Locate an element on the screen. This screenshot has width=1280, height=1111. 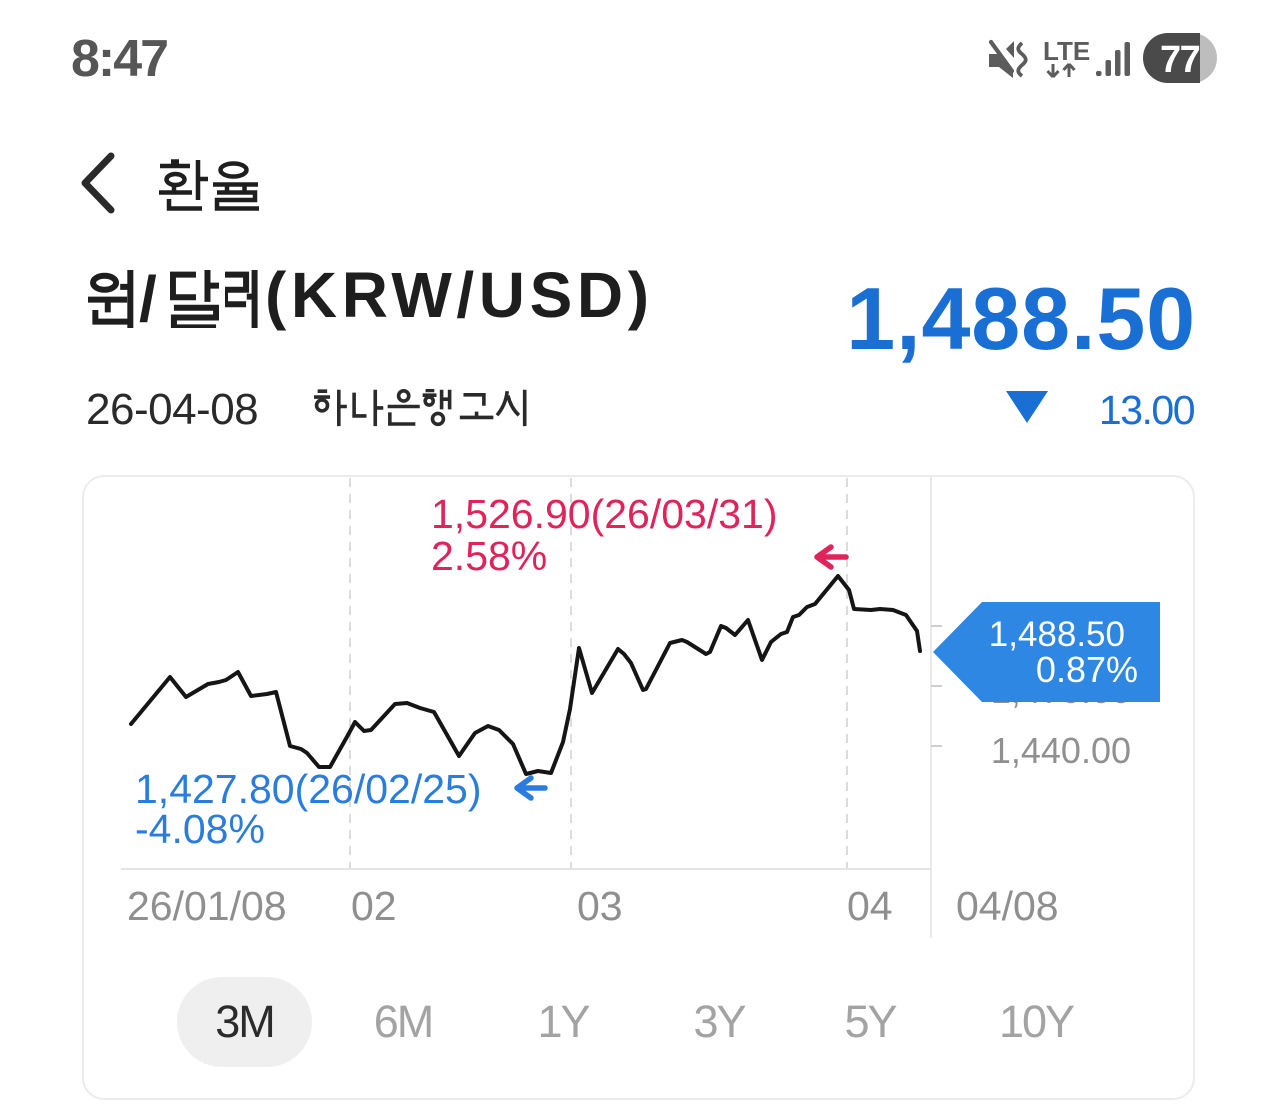
svg-text: 1,440.00 is located at coordinates (1061, 750).